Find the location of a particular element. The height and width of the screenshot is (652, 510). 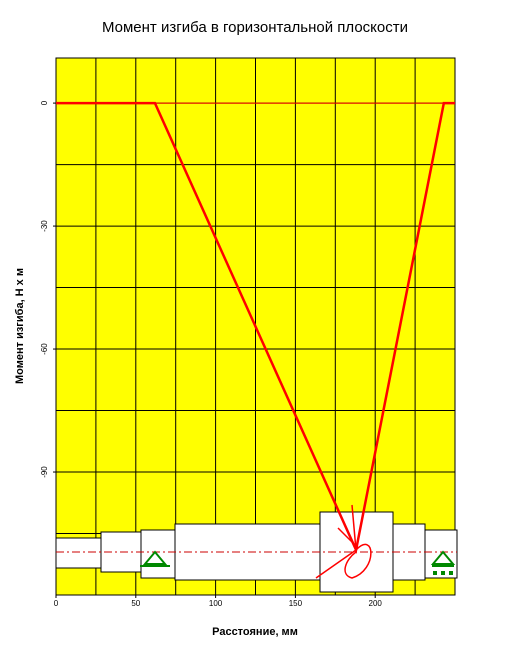

y-axis-label: Момент изгиба, Н х м is located at coordinates (20, 326).